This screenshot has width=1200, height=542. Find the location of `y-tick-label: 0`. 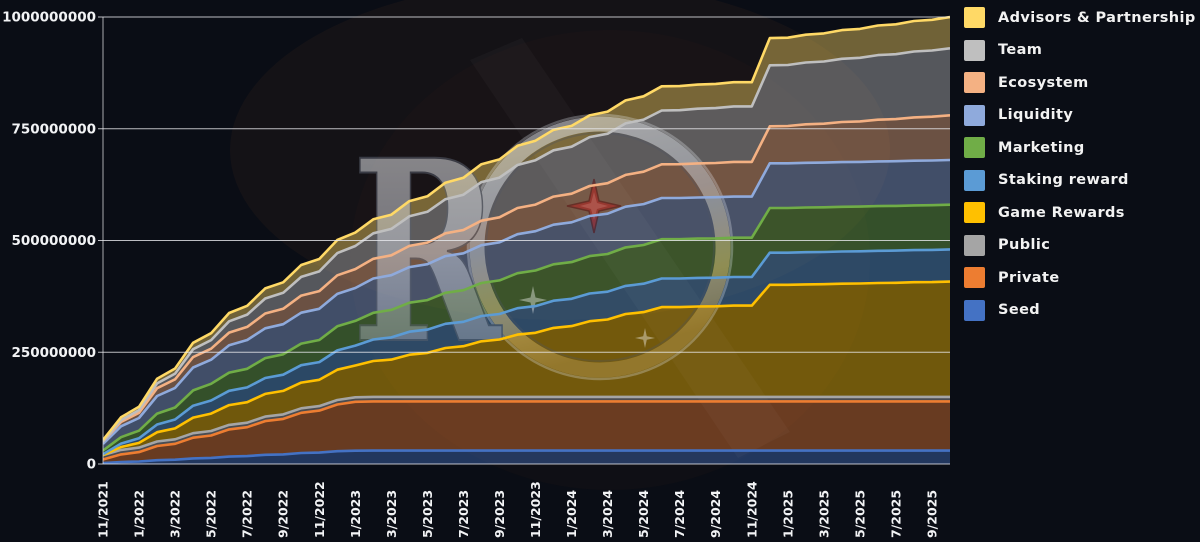

y-tick-label: 0 is located at coordinates (91, 465).